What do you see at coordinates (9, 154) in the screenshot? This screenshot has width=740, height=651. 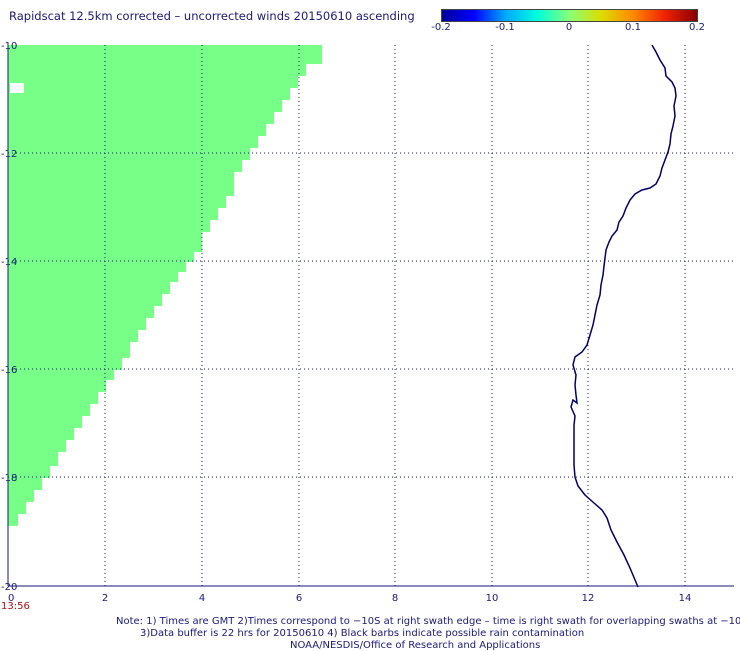 I see `y-tick-label: -12` at bounding box center [9, 154].